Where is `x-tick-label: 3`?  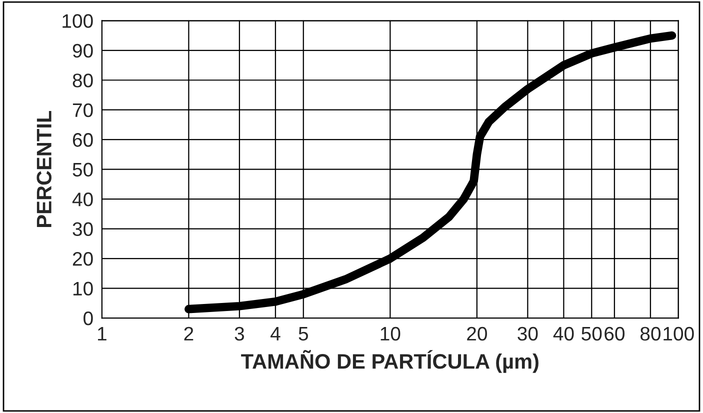
x-tick-label: 3 is located at coordinates (239, 333).